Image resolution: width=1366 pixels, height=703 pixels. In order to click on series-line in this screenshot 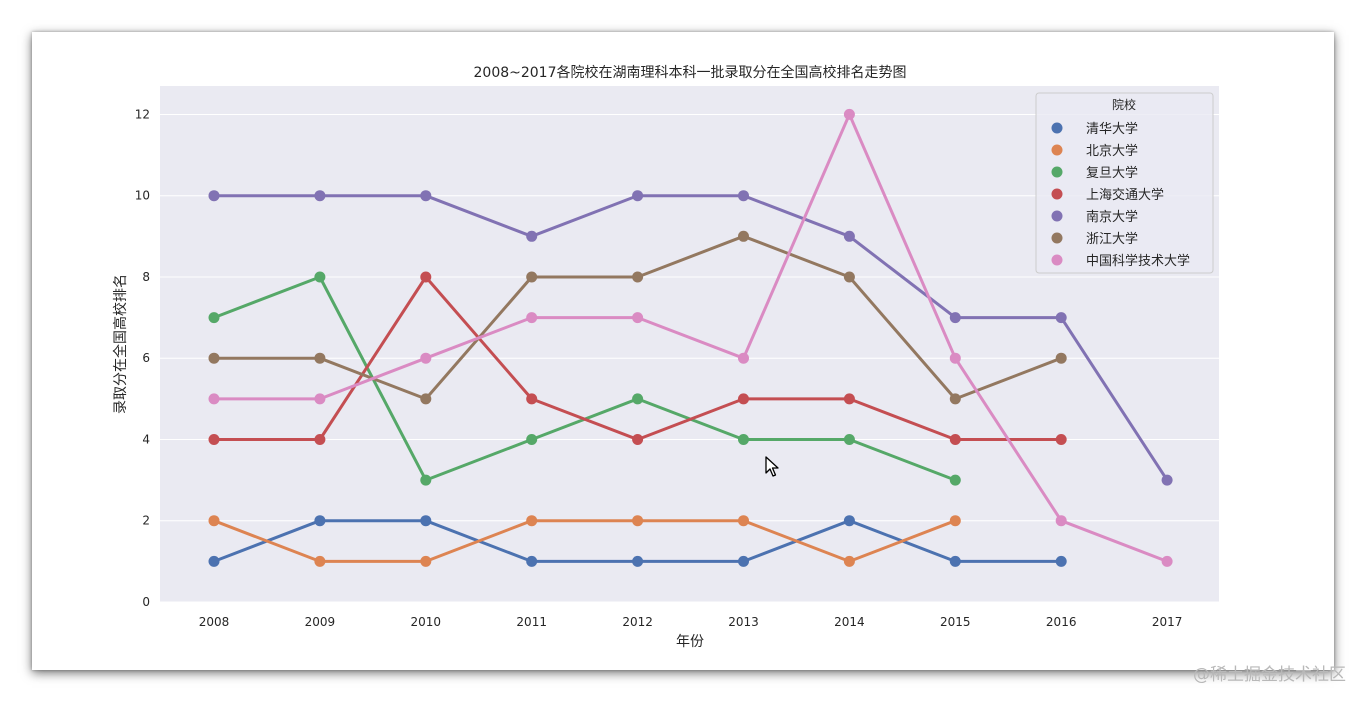, I will do `click(584, 541)`.